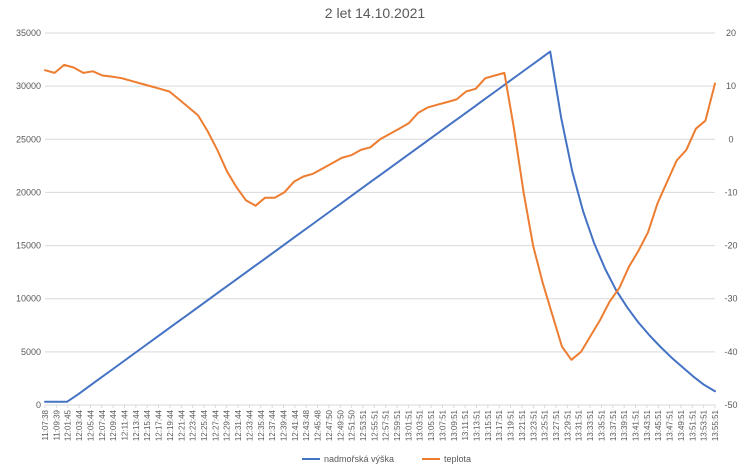 Image resolution: width=750 pixels, height=470 pixels. I want to click on y-right-tick-label: -20, so click(730, 246).